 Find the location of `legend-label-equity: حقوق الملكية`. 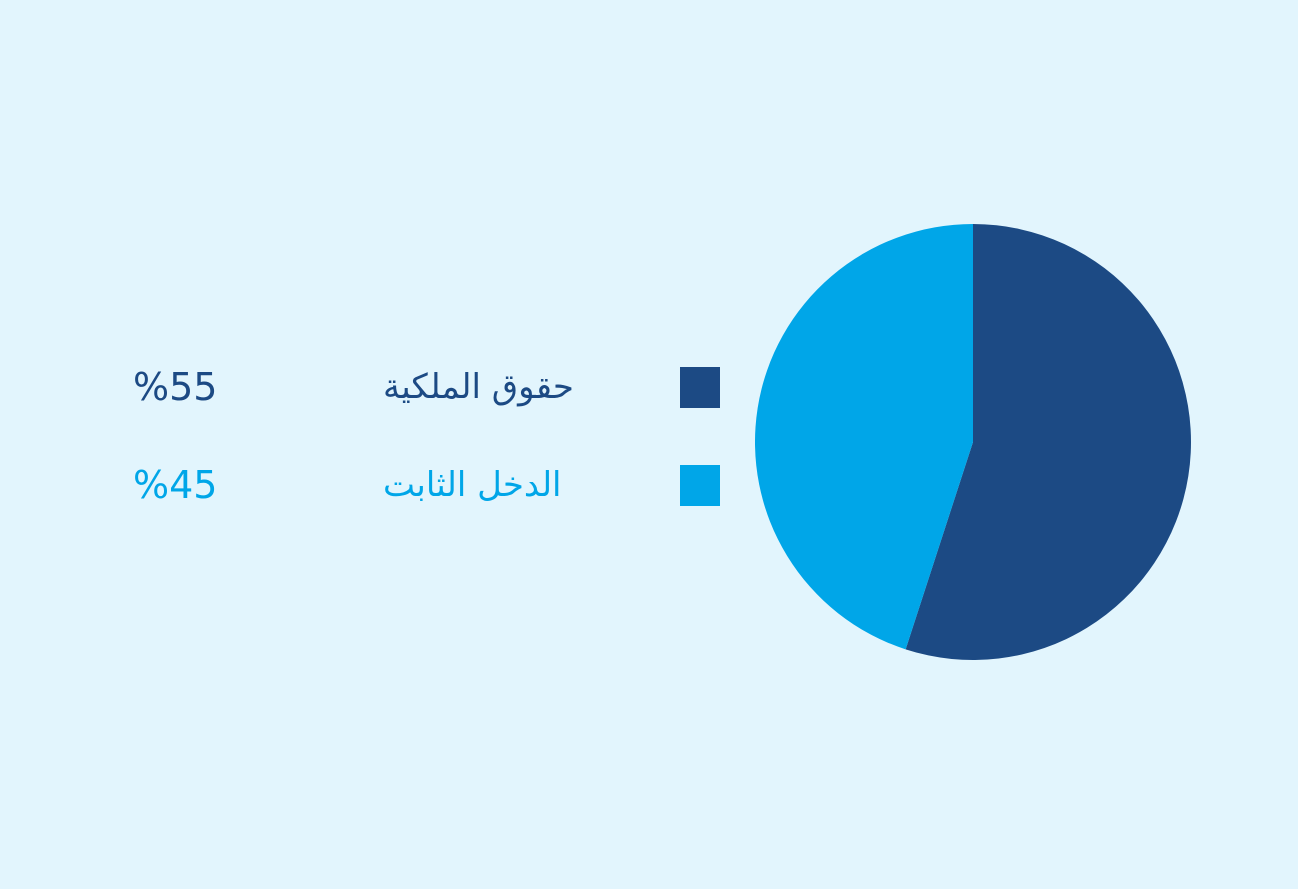

legend-label-equity: حقوق الملكية is located at coordinates (478, 387).